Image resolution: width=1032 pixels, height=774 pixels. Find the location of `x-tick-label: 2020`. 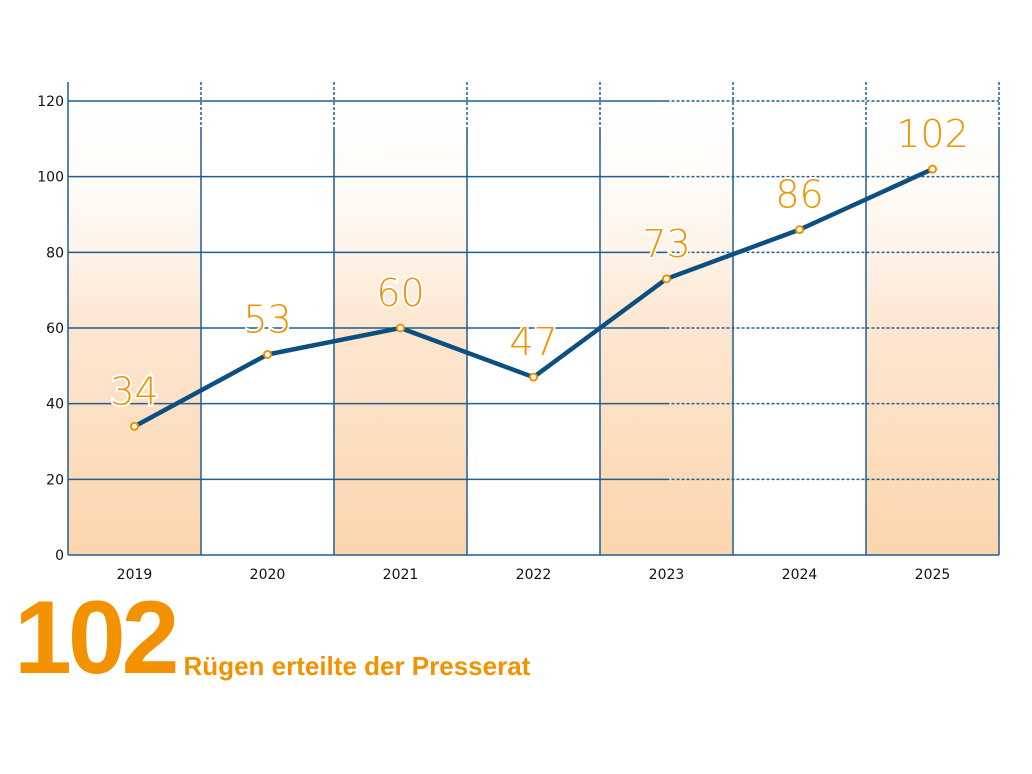

x-tick-label: 2020 is located at coordinates (268, 575).